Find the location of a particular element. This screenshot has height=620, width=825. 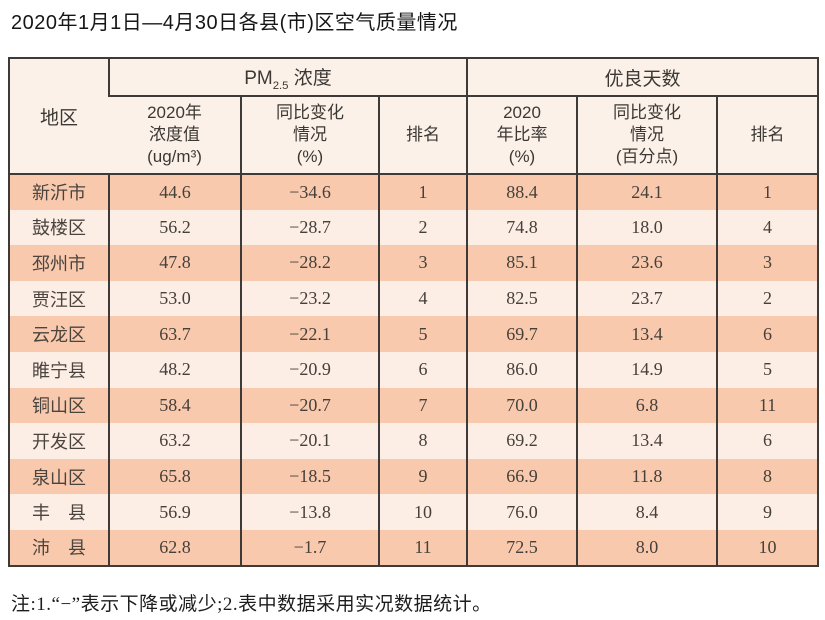

cell-good-ratio: 88.4 is located at coordinates (522, 192).